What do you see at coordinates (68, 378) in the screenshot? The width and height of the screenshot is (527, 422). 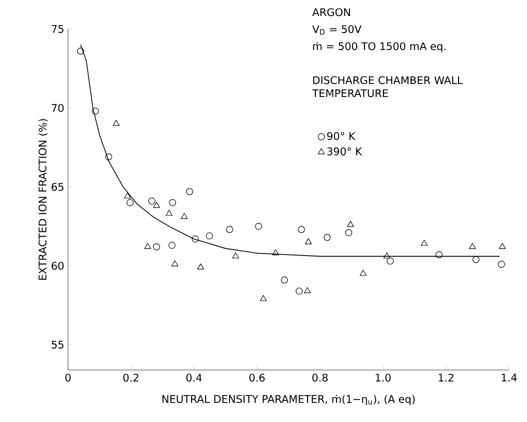 I see `x-tick-label: 0` at bounding box center [68, 378].